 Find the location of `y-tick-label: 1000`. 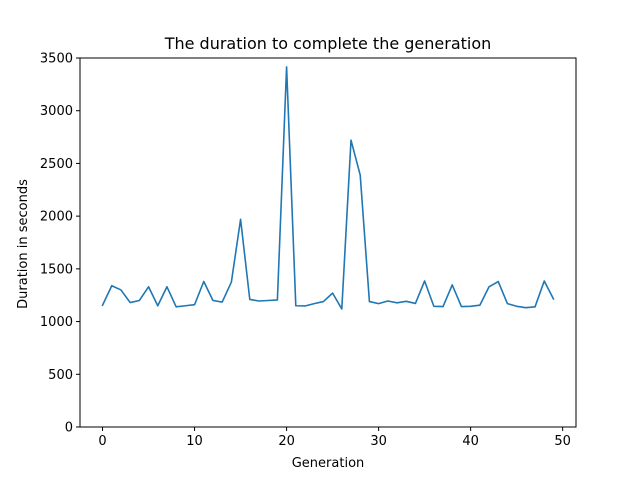

y-tick-label: 1000 is located at coordinates (56, 322).